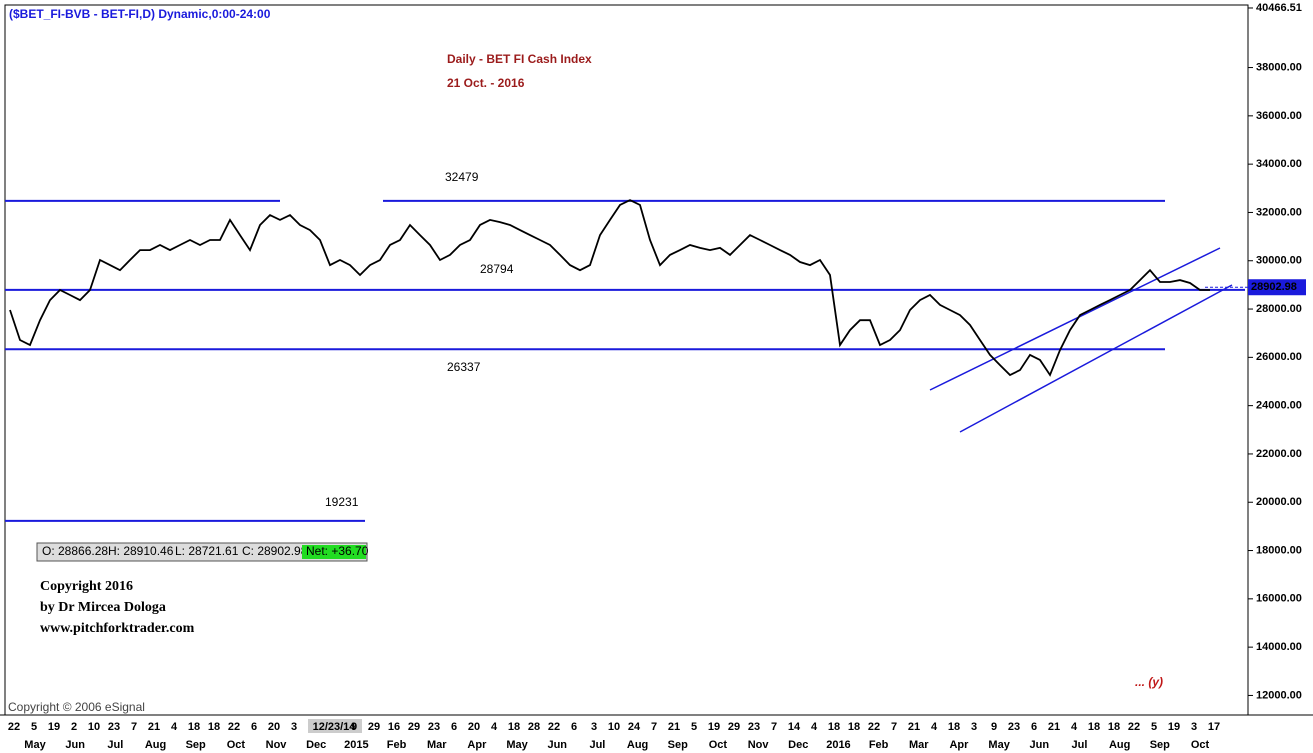 This screenshot has width=1313, height=753. Describe the element at coordinates (75, 551) in the screenshot. I see `ohlc-label: O: 28866.28` at that location.